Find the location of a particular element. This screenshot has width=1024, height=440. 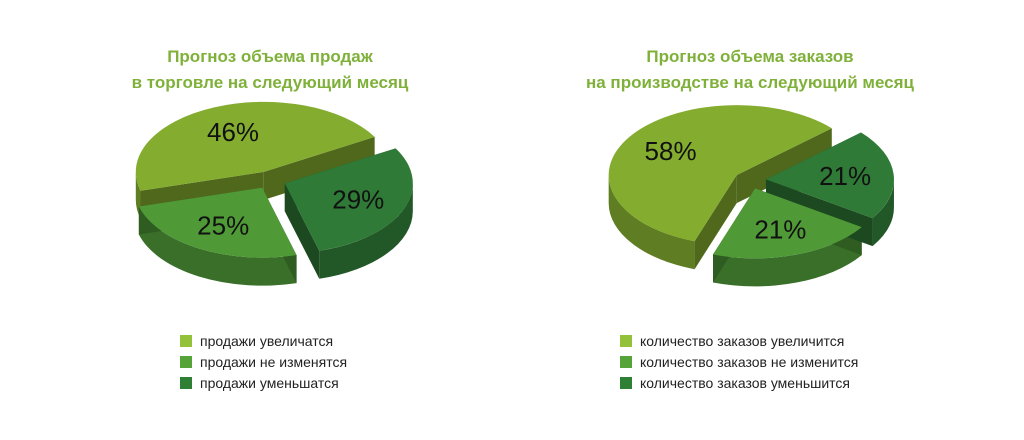

chart-title-line-1: Прогноз объема заказов is located at coordinates (750, 56).